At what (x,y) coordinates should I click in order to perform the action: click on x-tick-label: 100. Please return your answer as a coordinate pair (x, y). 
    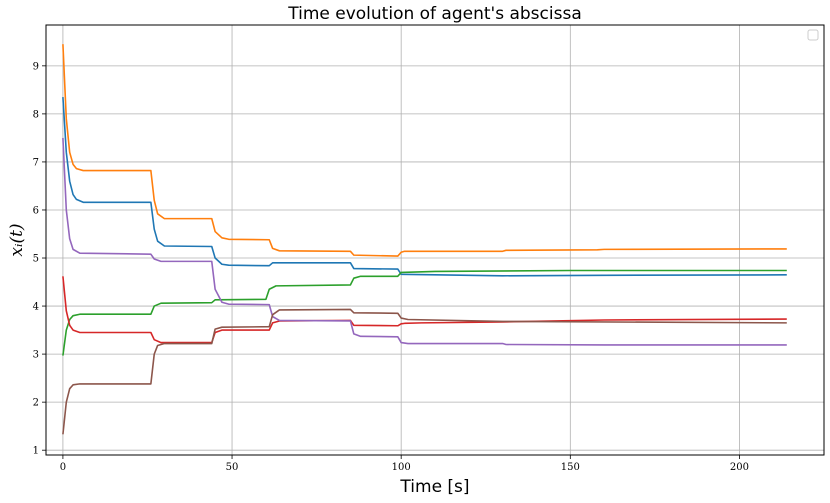
    Looking at the image, I should click on (401, 467).